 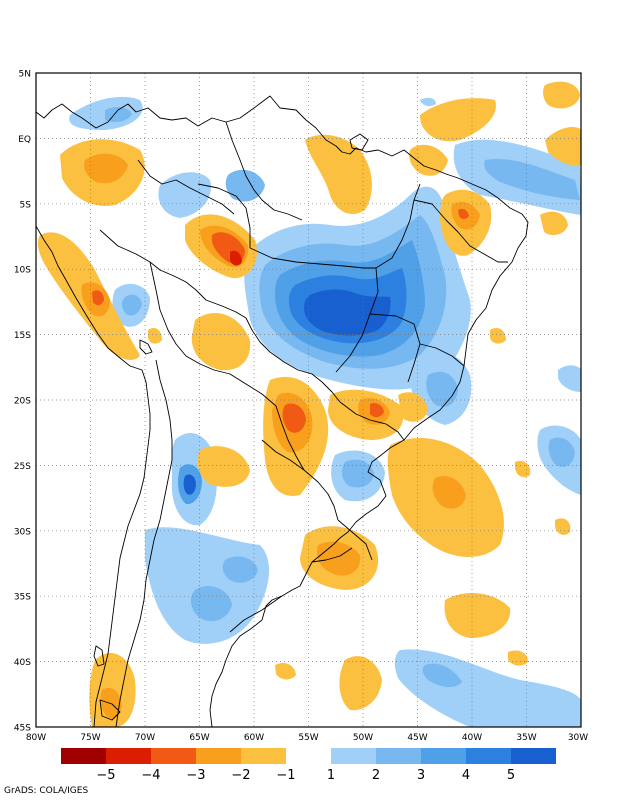 What do you see at coordinates (223, 466) in the screenshot?
I see `orange-paraguay` at bounding box center [223, 466].